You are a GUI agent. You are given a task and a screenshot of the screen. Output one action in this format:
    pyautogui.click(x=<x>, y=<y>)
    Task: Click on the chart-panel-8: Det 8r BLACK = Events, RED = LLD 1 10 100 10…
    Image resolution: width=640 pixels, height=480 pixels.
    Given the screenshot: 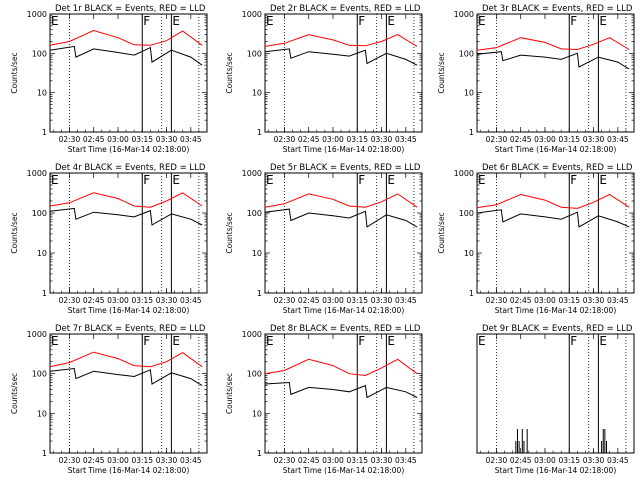 What is the action you would take?
    pyautogui.click(x=324, y=399)
    